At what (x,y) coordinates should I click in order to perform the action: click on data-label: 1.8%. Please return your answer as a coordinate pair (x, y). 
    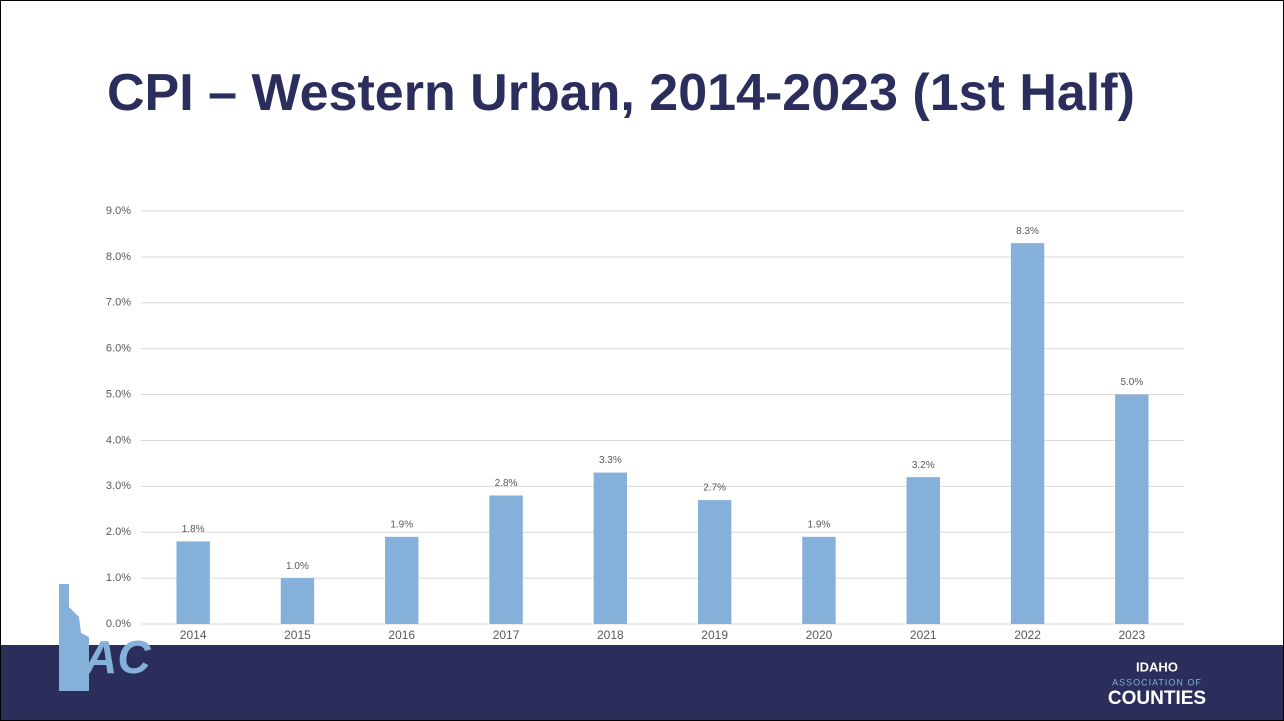
    Looking at the image, I should click on (193, 529).